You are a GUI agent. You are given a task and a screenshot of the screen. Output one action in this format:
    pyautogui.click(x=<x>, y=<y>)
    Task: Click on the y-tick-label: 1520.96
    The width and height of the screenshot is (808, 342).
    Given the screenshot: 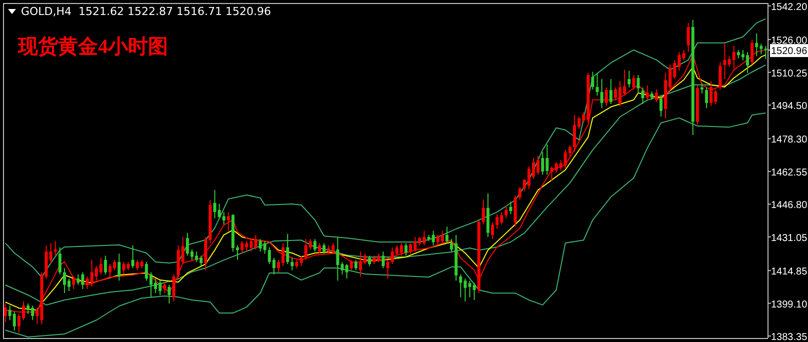 What is the action you would take?
    pyautogui.click(x=789, y=52)
    